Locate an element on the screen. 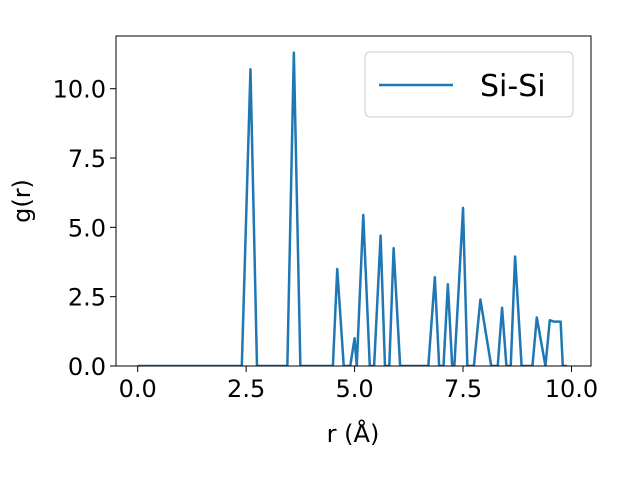 This screenshot has width=640, height=480. y-tick-label: 2.5 is located at coordinates (87, 298).